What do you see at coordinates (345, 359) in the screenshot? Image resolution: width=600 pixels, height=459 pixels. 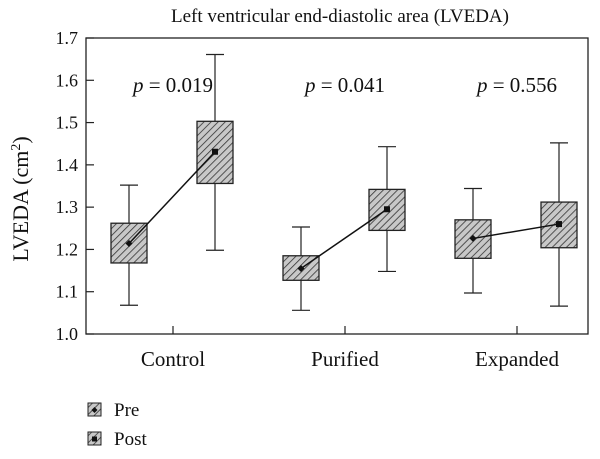 I see `x-category-label-1: Purified` at bounding box center [345, 359].